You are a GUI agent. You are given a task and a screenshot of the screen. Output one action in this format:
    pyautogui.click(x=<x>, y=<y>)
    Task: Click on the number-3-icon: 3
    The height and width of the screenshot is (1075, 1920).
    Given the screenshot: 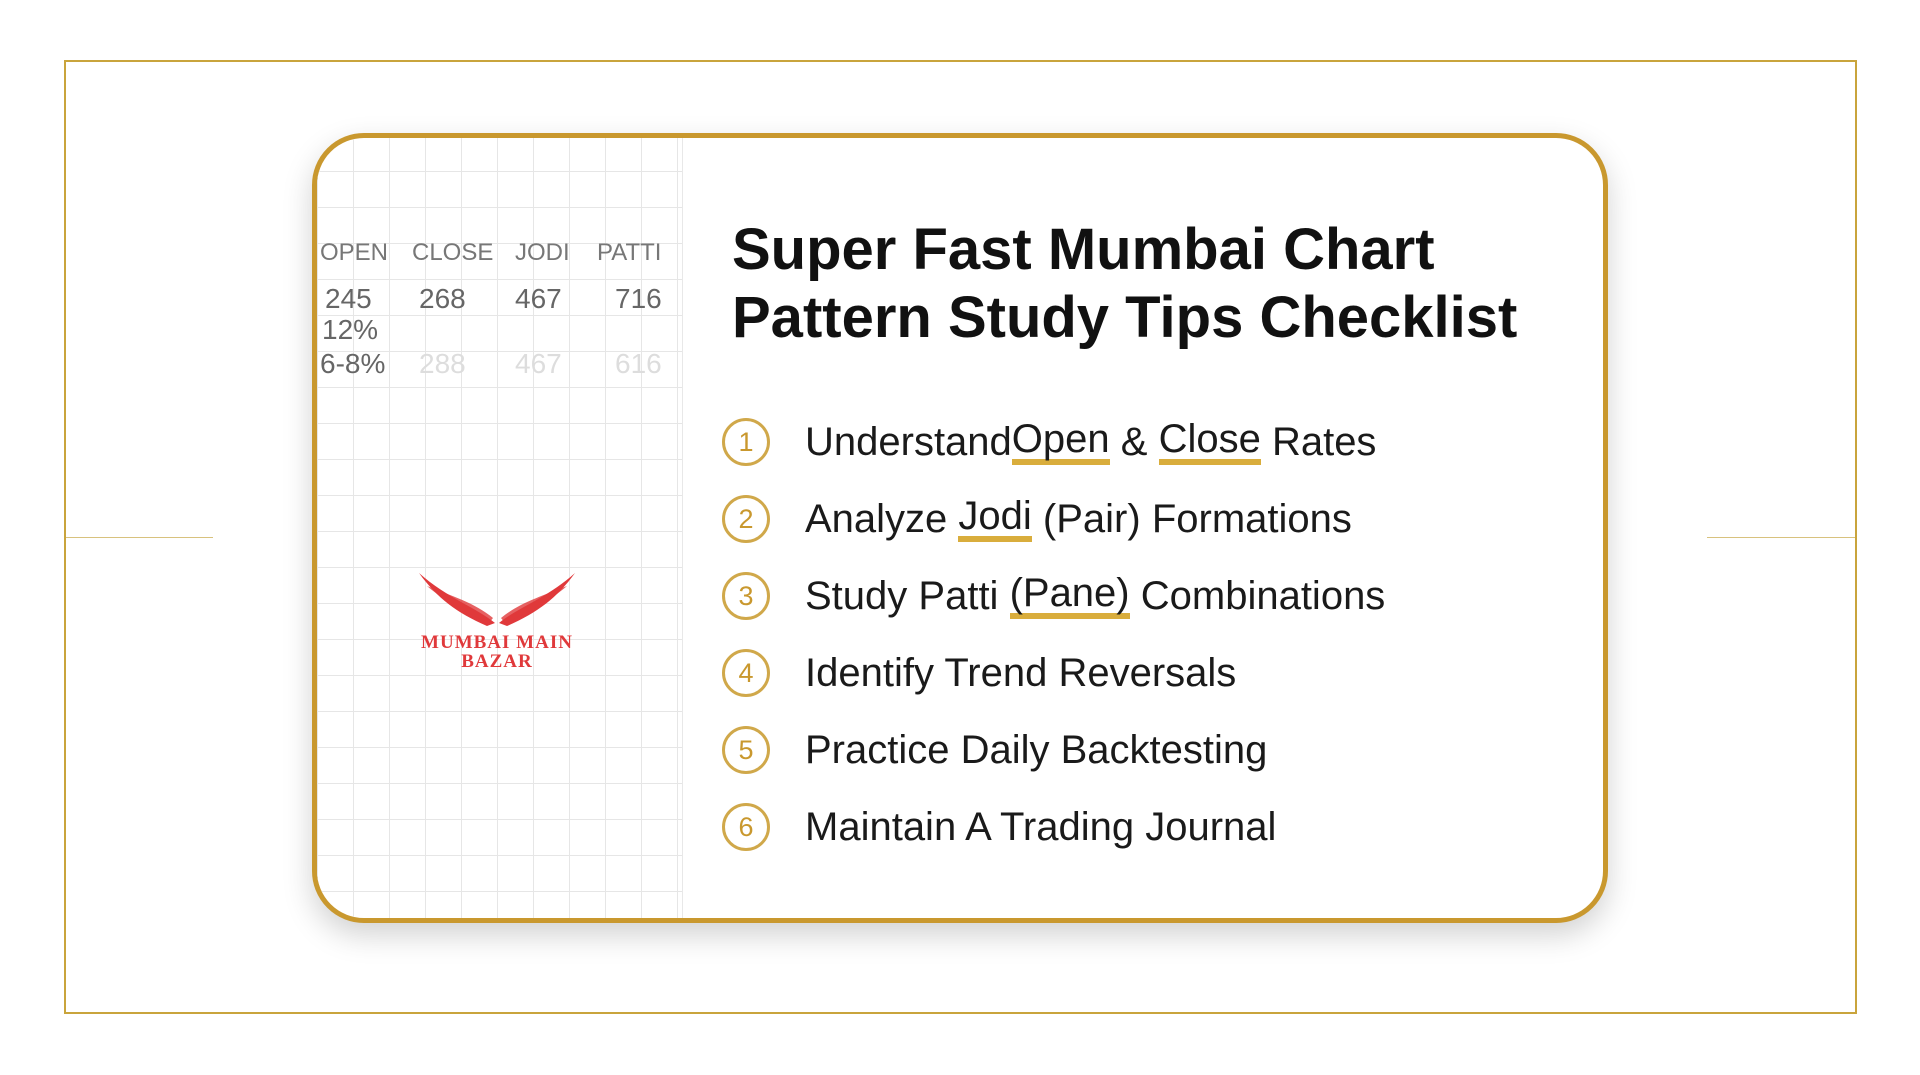 What is the action you would take?
    pyautogui.click(x=746, y=596)
    